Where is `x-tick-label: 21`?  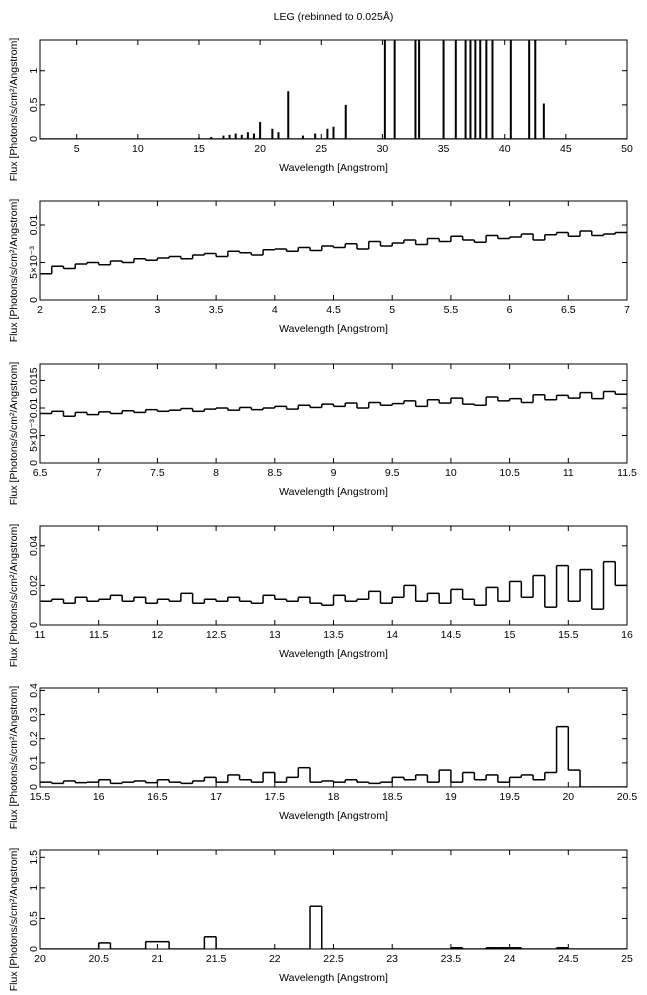 x-tick-label: 21 is located at coordinates (158, 959).